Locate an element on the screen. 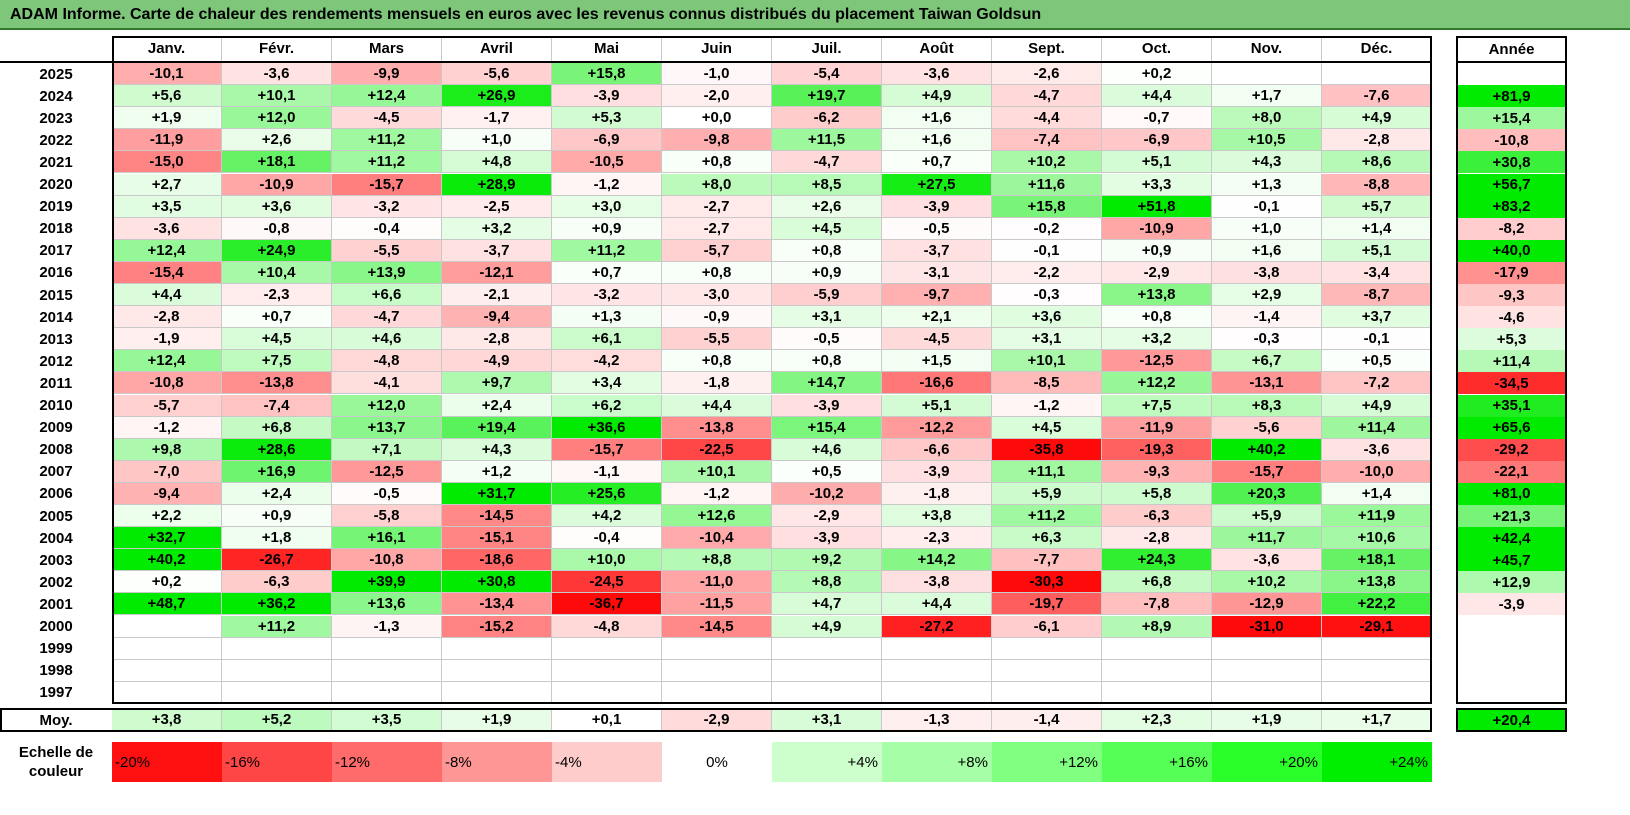 This screenshot has width=1630, height=815. heatmap-cell: +4,9 is located at coordinates (1377, 405).